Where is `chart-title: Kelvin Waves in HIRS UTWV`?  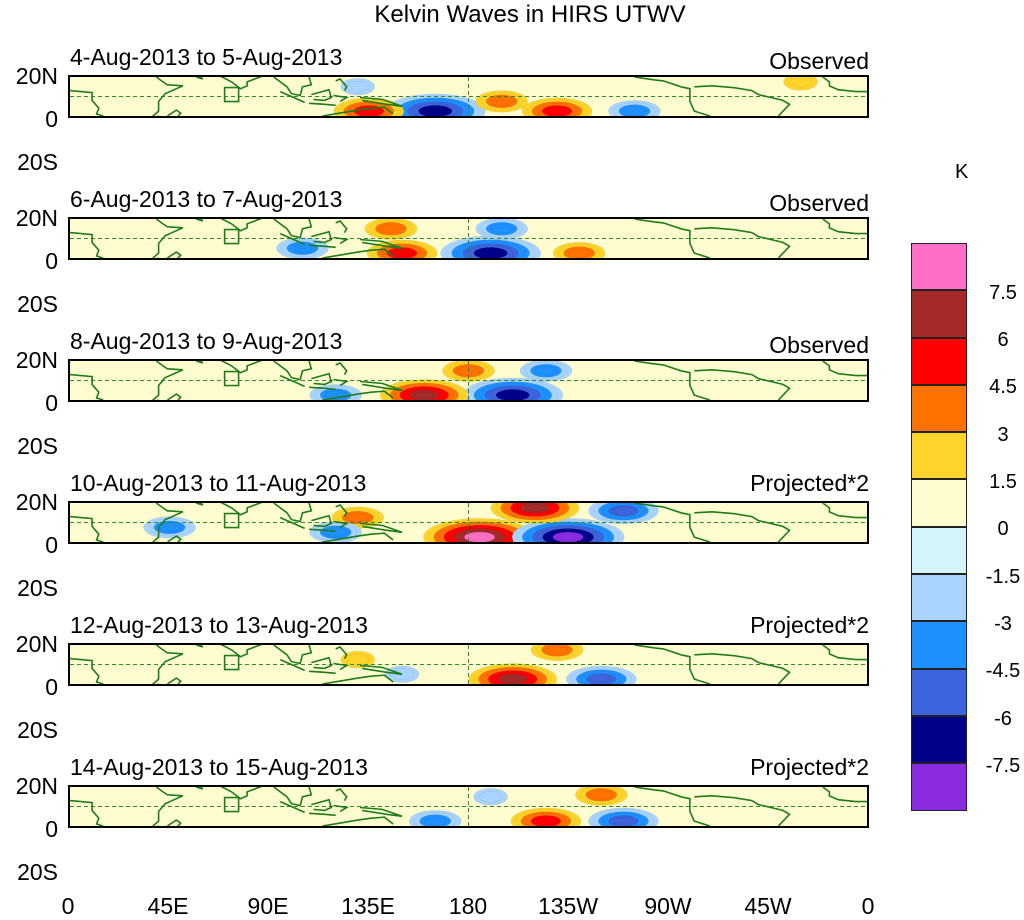
chart-title: Kelvin Waves in HIRS UTWV is located at coordinates (530, 14).